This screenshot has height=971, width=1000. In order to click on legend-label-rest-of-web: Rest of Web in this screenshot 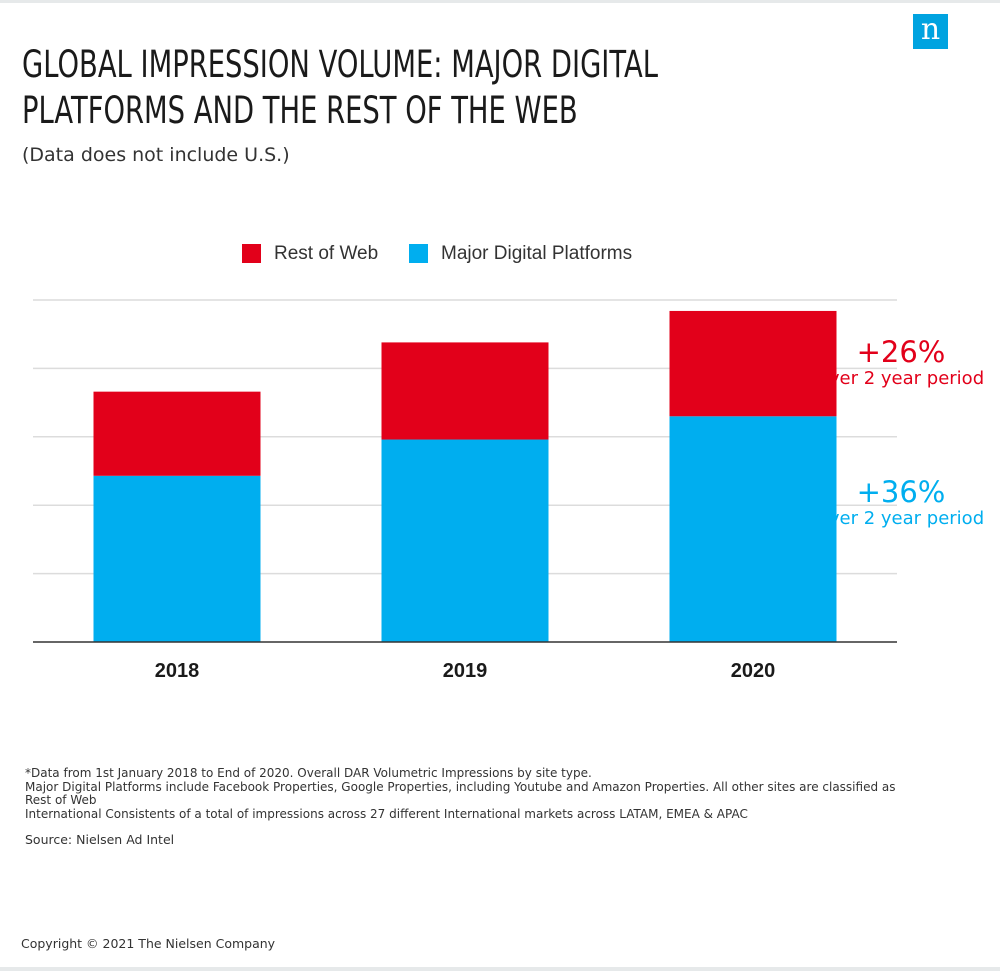, I will do `click(326, 253)`.